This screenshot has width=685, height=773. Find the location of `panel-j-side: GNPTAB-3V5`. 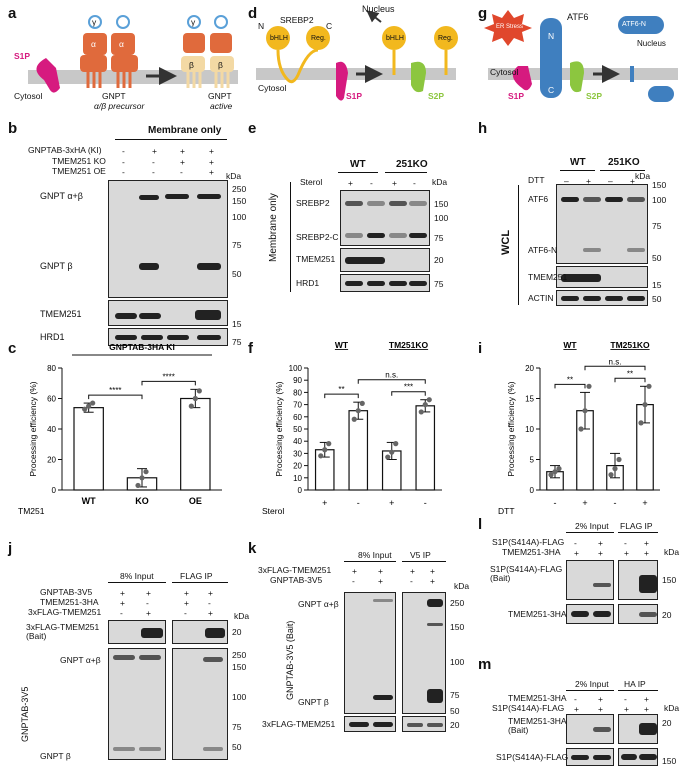

panel-j-side: GNPTAB-3V5 is located at coordinates (25, 714).